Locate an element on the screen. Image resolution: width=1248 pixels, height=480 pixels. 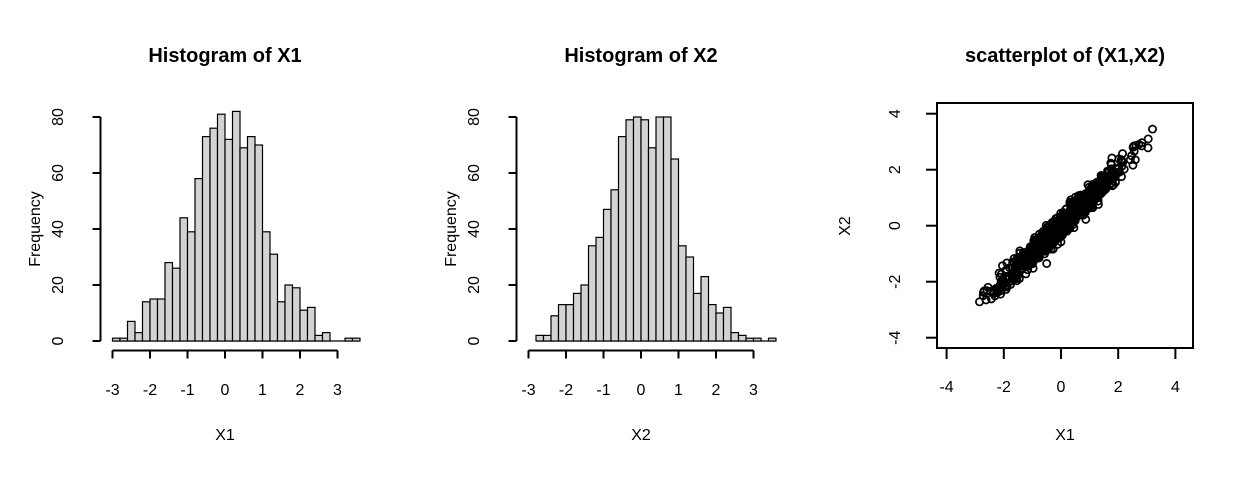
x-tick-label: 3 is located at coordinates (337, 390).